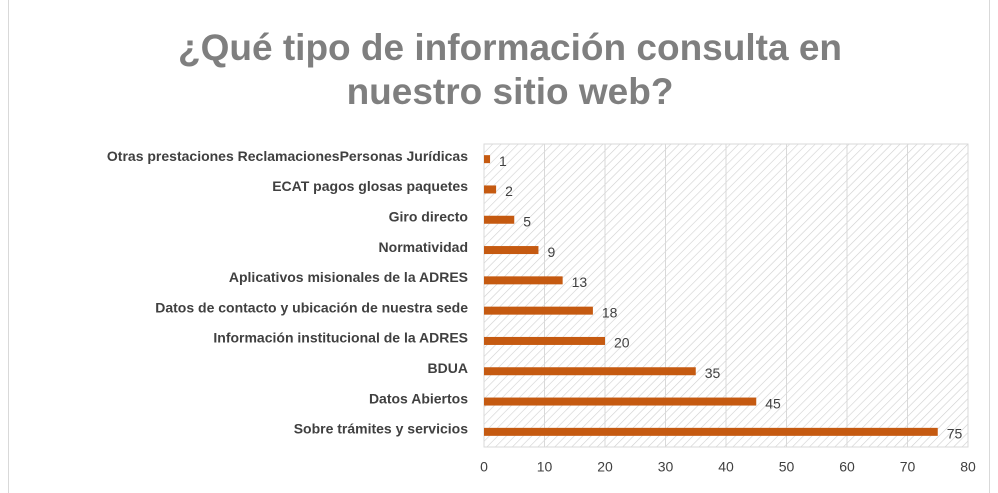 The width and height of the screenshot is (998, 493). What do you see at coordinates (726, 467) in the screenshot?
I see `x-tick-label: 40` at bounding box center [726, 467].